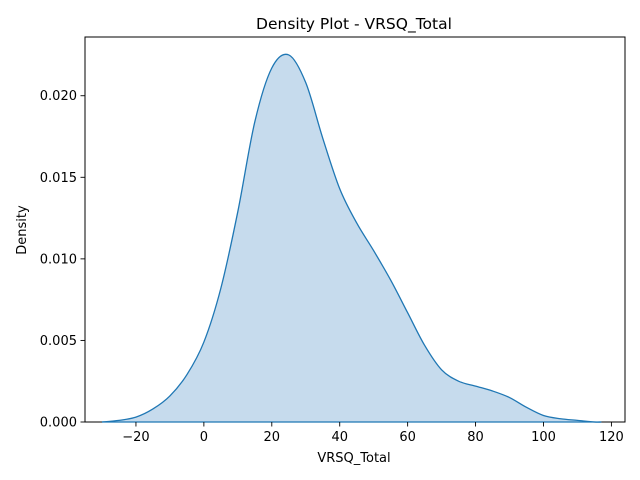  Describe the element at coordinates (135, 437) in the screenshot. I see `x-tick-label: −20` at that location.